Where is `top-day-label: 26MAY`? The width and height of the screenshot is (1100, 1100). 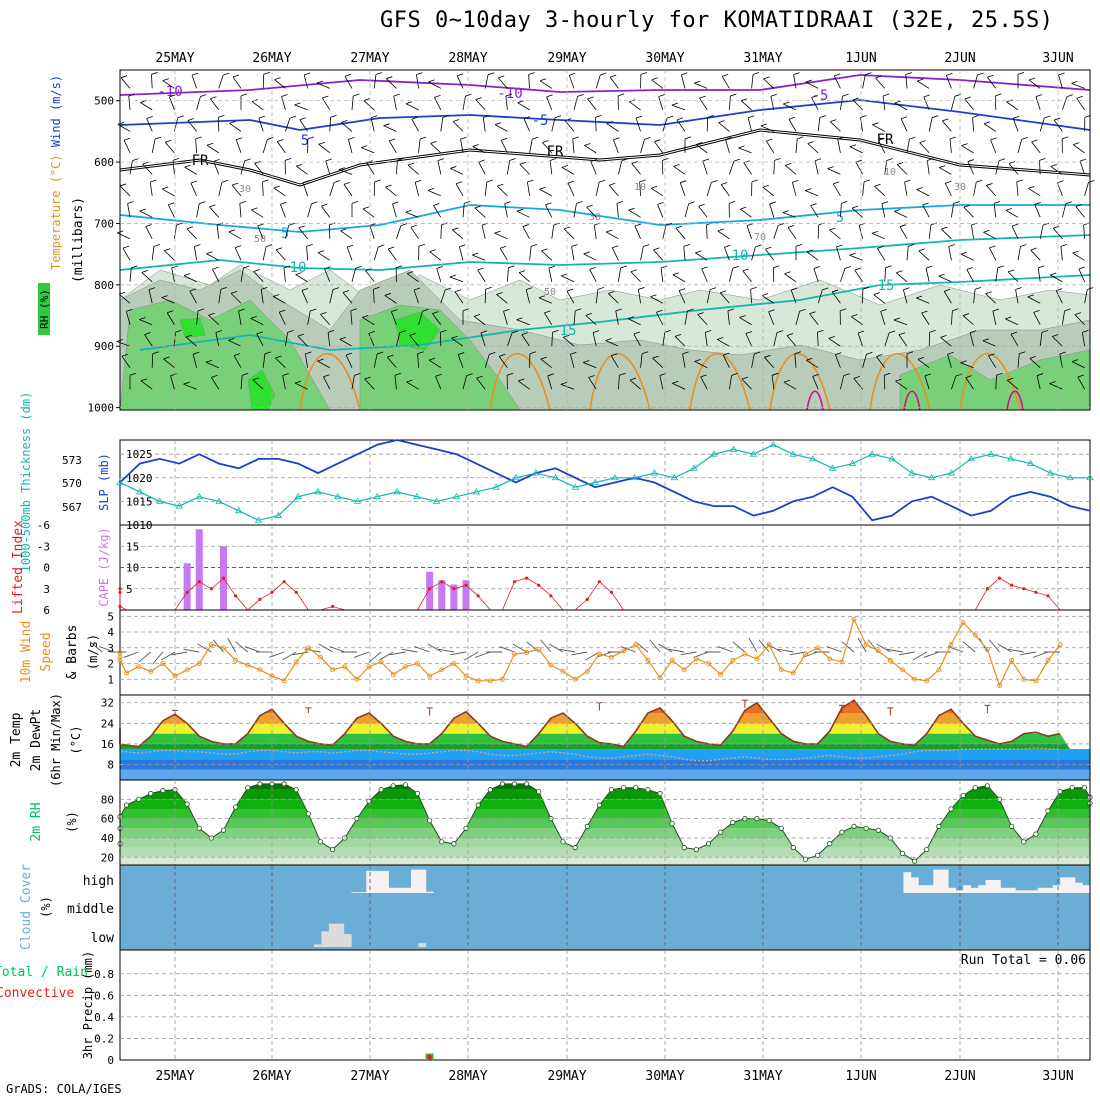
top-day-label: 26MAY is located at coordinates (271, 58).